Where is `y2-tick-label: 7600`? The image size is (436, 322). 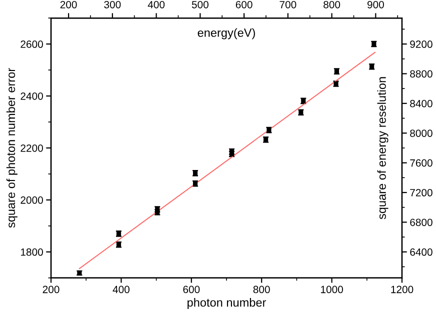
y2-tick-label: 7600 is located at coordinates (421, 163).